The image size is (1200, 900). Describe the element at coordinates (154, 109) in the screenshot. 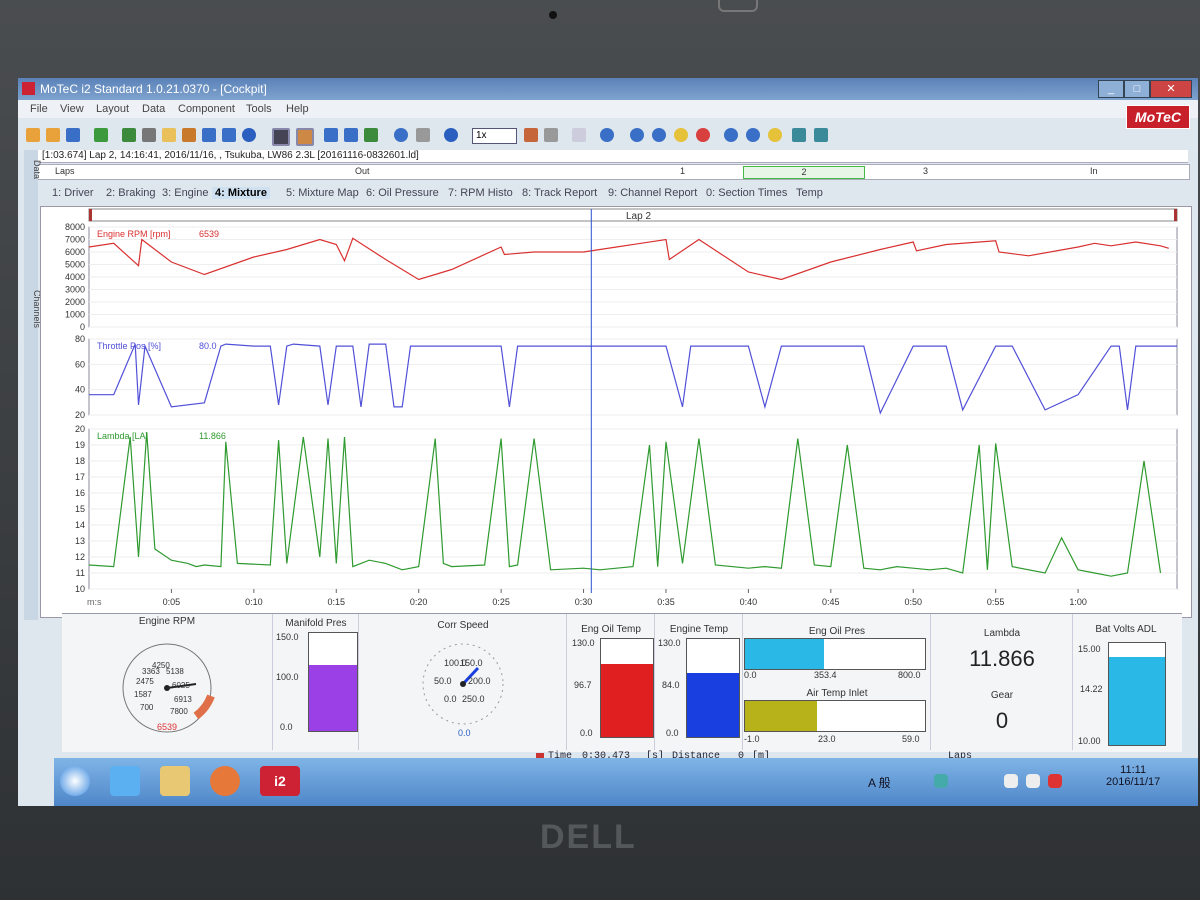

I see `menu-data: Data` at that location.